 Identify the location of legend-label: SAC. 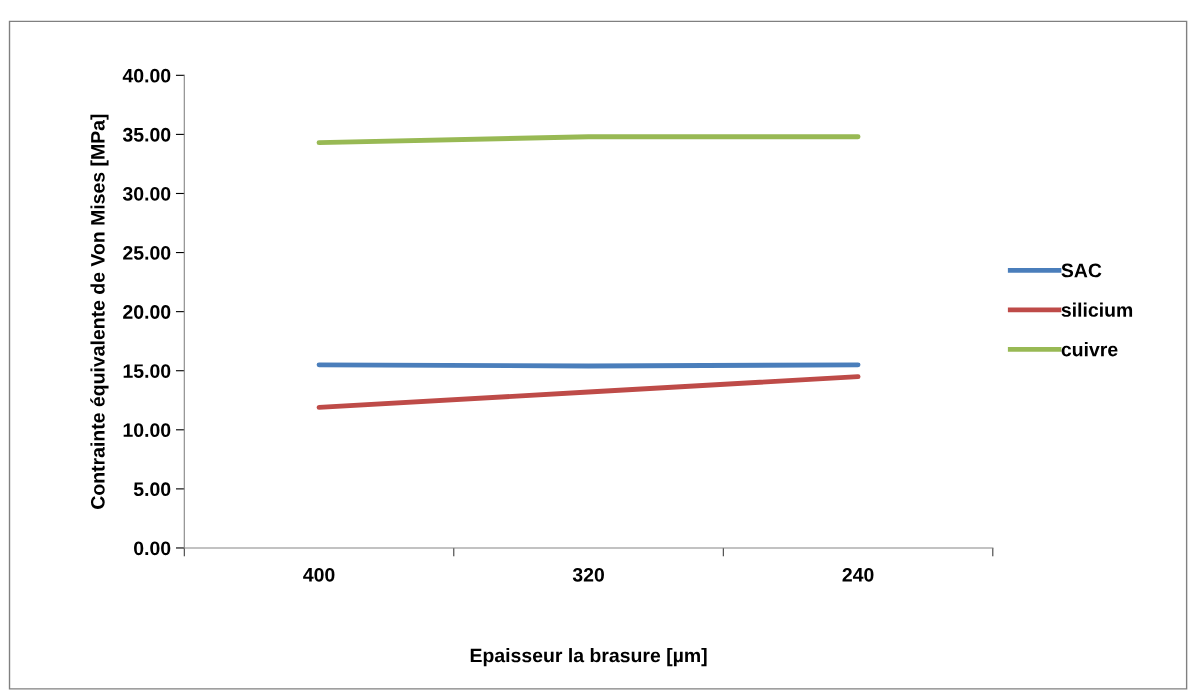
(1081, 270).